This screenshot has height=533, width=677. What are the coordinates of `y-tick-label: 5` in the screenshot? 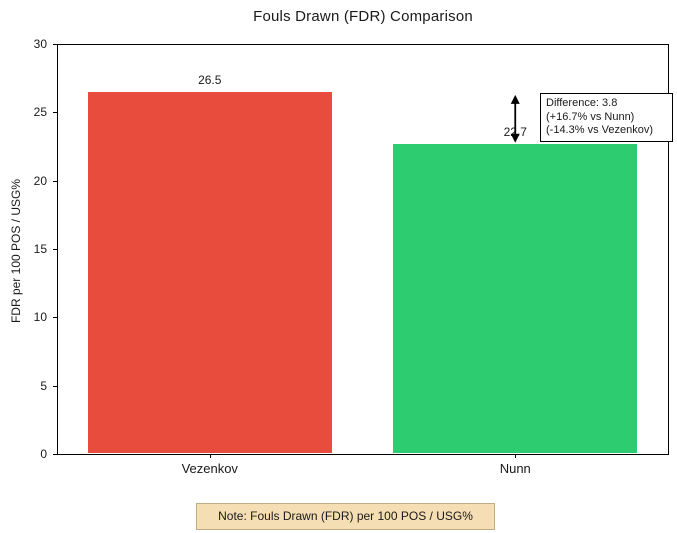 It's located at (43, 385).